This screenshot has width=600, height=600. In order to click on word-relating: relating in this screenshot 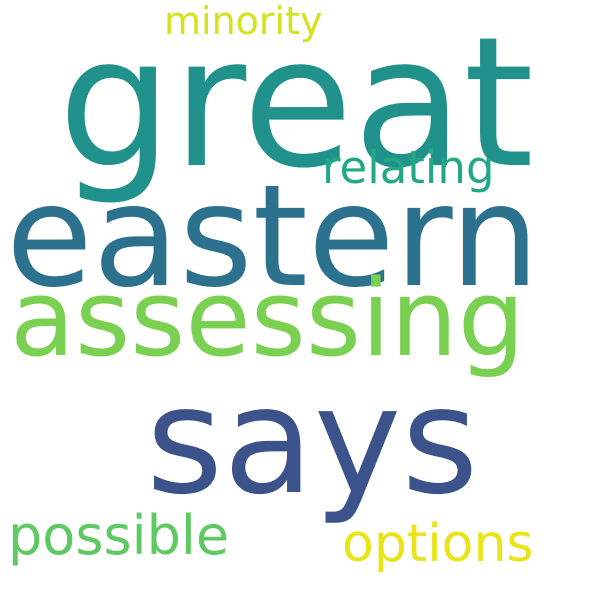, I will do `click(408, 167)`.